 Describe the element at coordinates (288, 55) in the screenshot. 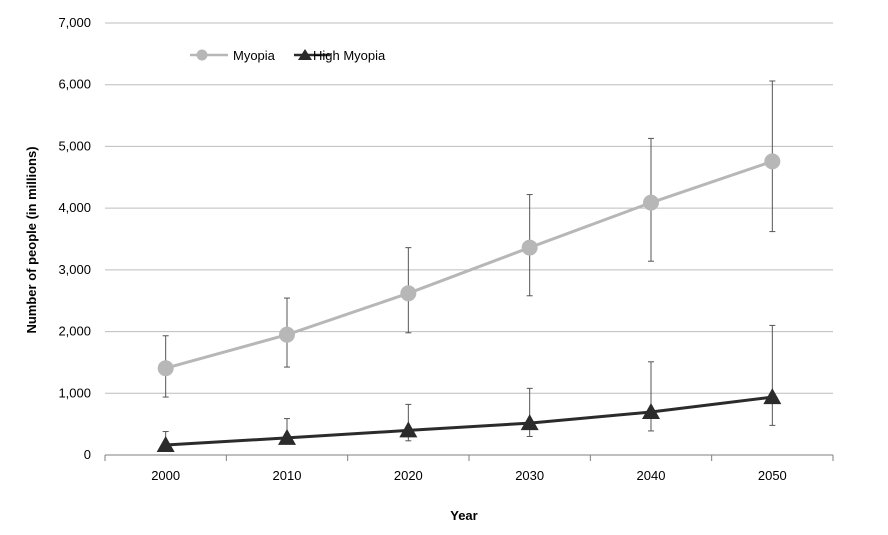

I see `legend: Myopia High Myopia` at that location.